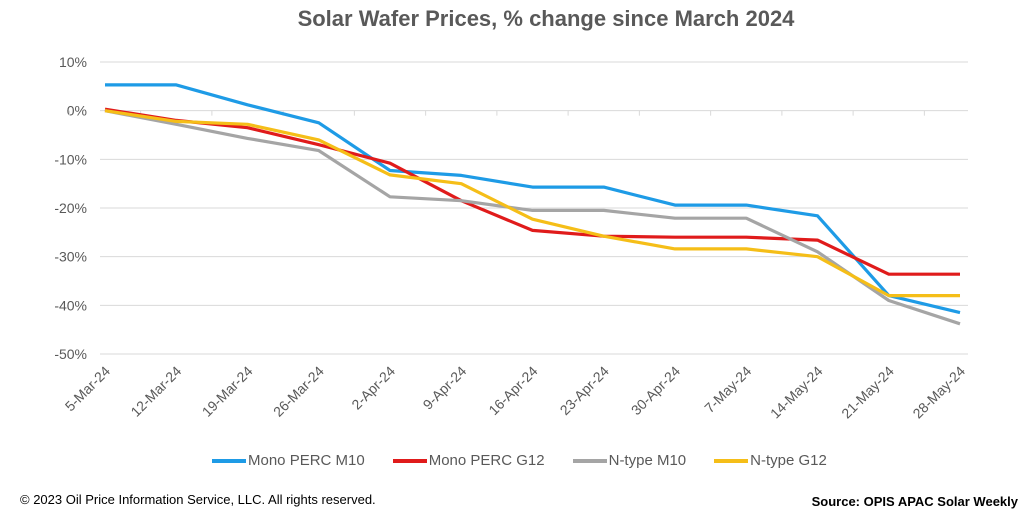 Image resolution: width=1024 pixels, height=514 pixels. I want to click on y-tick-label: -10%, so click(70, 159).